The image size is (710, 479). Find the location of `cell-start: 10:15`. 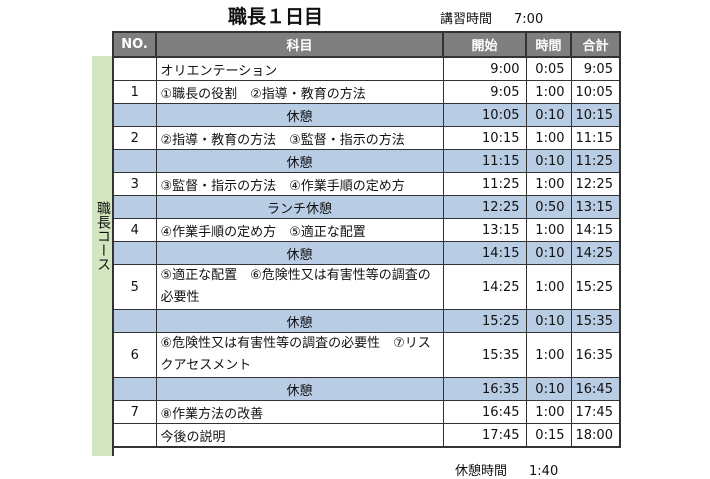

cell-start: 10:15 is located at coordinates (484, 138).